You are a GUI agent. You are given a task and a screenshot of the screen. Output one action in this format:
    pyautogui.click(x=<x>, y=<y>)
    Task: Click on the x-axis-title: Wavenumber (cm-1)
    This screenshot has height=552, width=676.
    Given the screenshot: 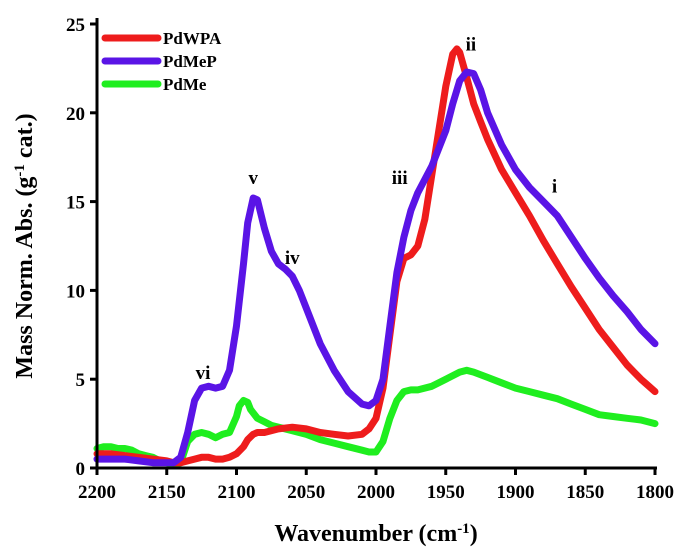 What is the action you would take?
    pyautogui.click(x=375, y=534)
    